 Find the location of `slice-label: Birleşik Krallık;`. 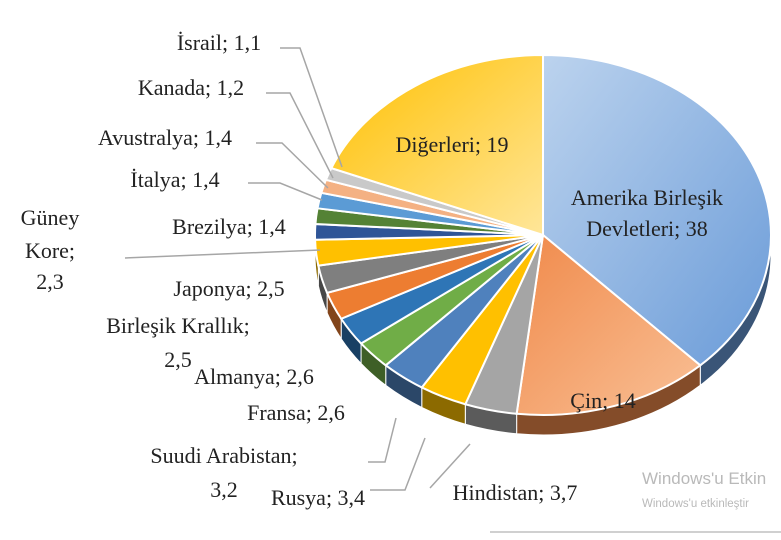

slice-label: Birleşik Krallık; is located at coordinates (178, 325).